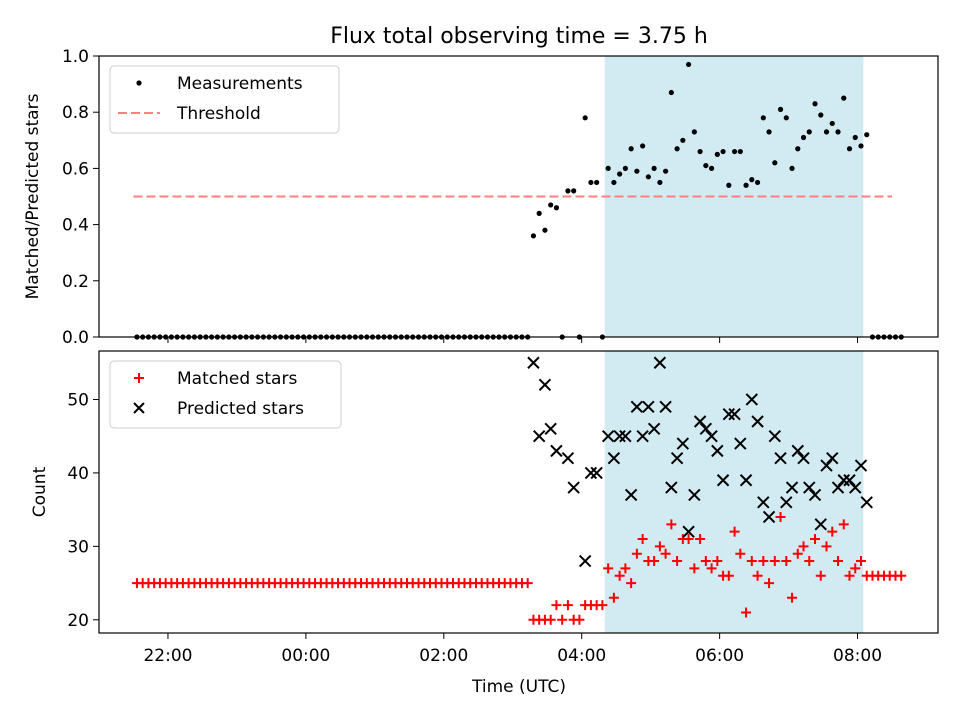 Image resolution: width=960 pixels, height=720 pixels. What do you see at coordinates (75, 282) in the screenshot?
I see `y-tick-label: 0.2` at bounding box center [75, 282].